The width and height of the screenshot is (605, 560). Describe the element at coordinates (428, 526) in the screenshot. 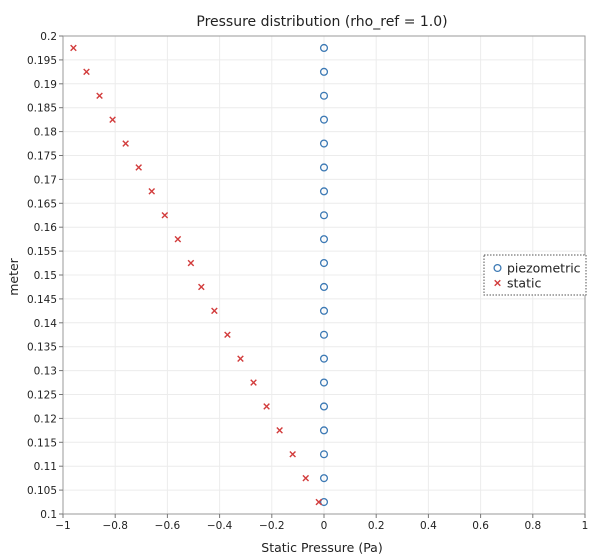

I see `x-tick-label: 0.4` at that location.